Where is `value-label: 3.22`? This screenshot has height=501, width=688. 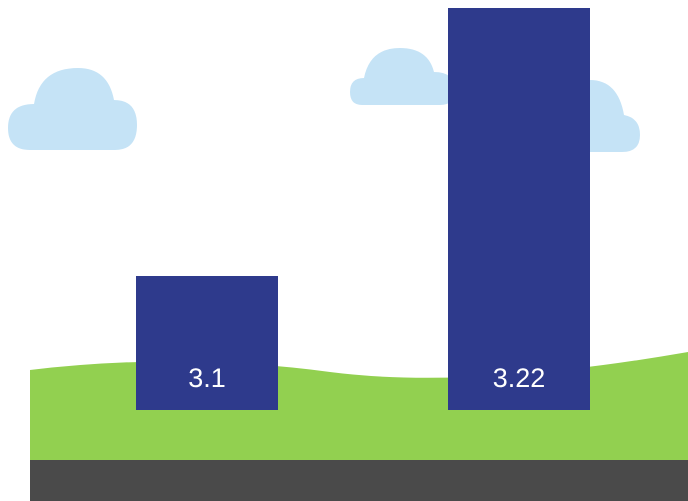 value-label: 3.22 is located at coordinates (519, 378).